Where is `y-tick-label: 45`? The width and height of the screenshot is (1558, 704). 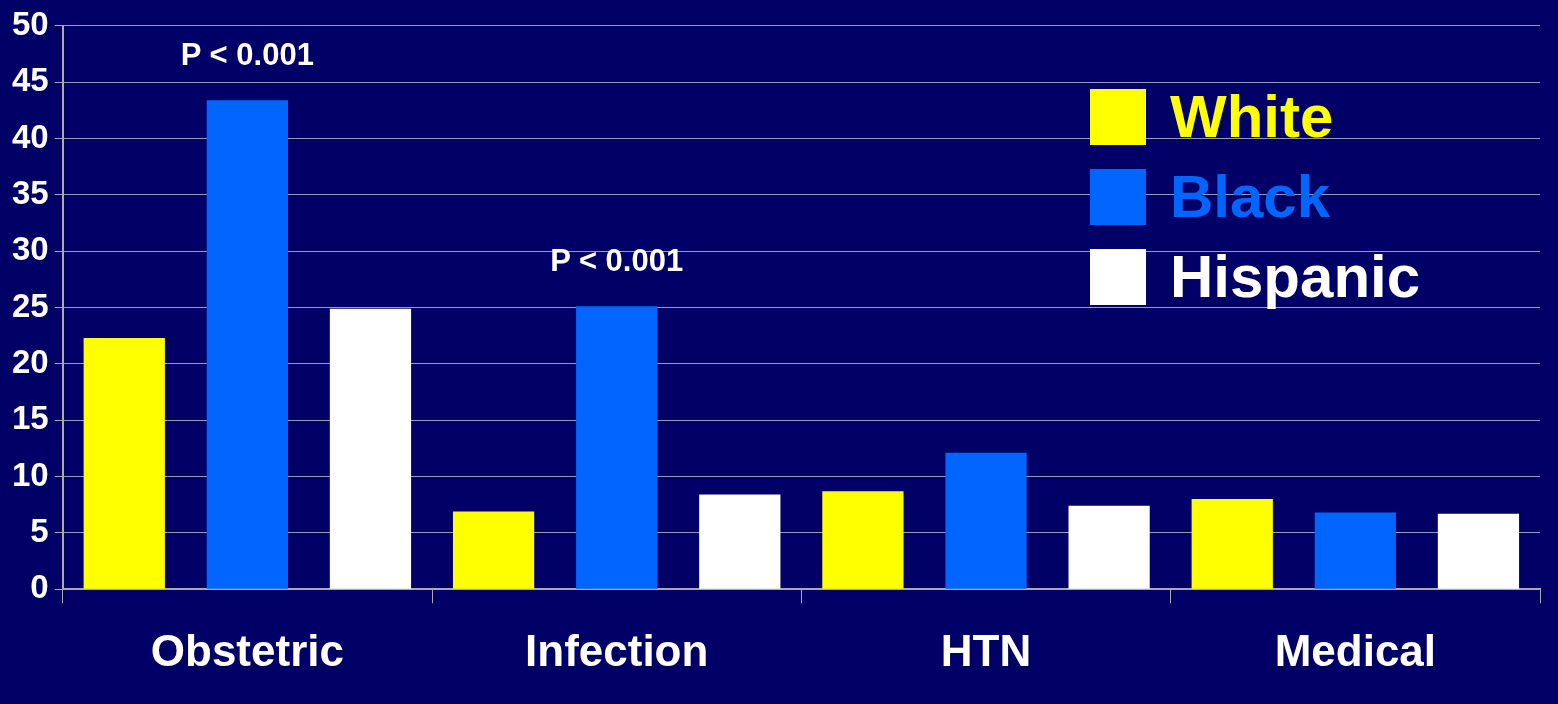 y-tick-label: 45 is located at coordinates (30, 80).